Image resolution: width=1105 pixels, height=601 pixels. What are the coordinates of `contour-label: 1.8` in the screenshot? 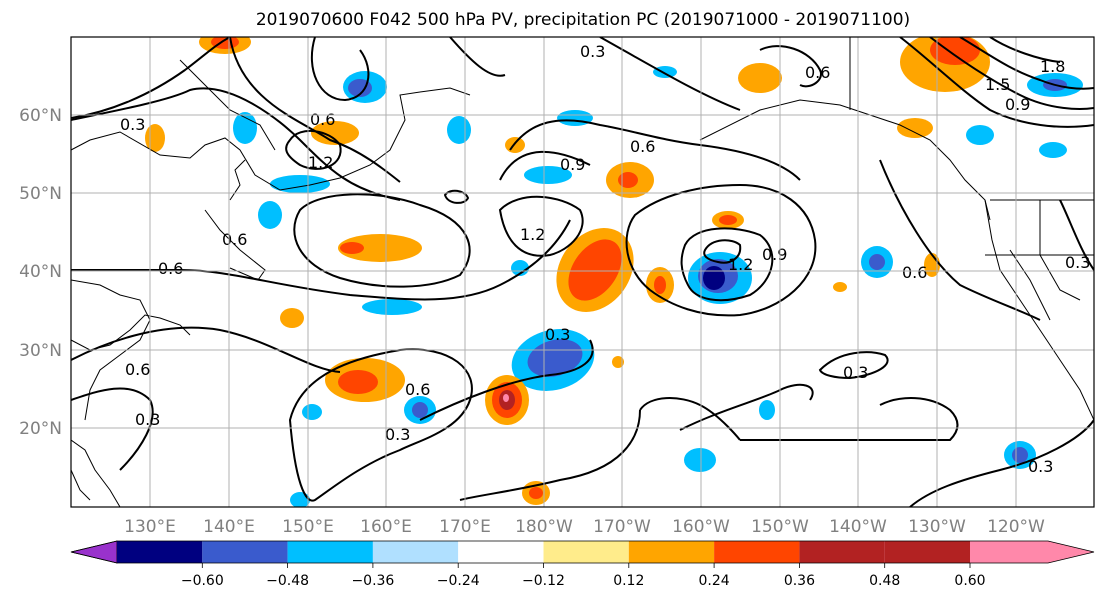 It's located at (1052, 66).